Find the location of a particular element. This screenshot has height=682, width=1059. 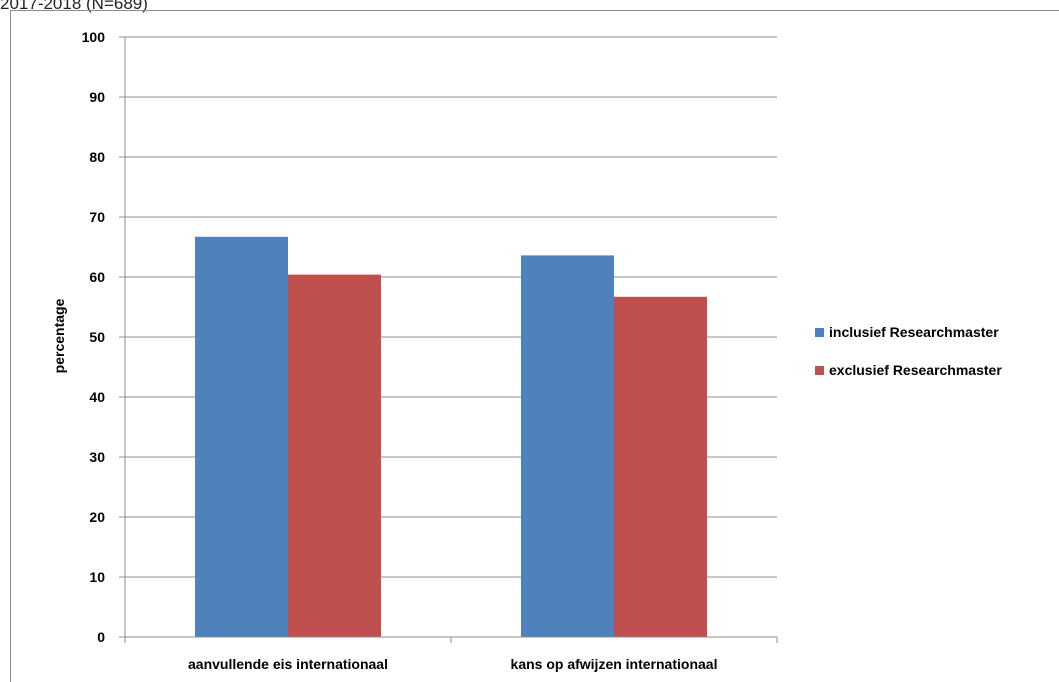

chart-caption: 2017-2018 (N=689) is located at coordinates (74, 6).